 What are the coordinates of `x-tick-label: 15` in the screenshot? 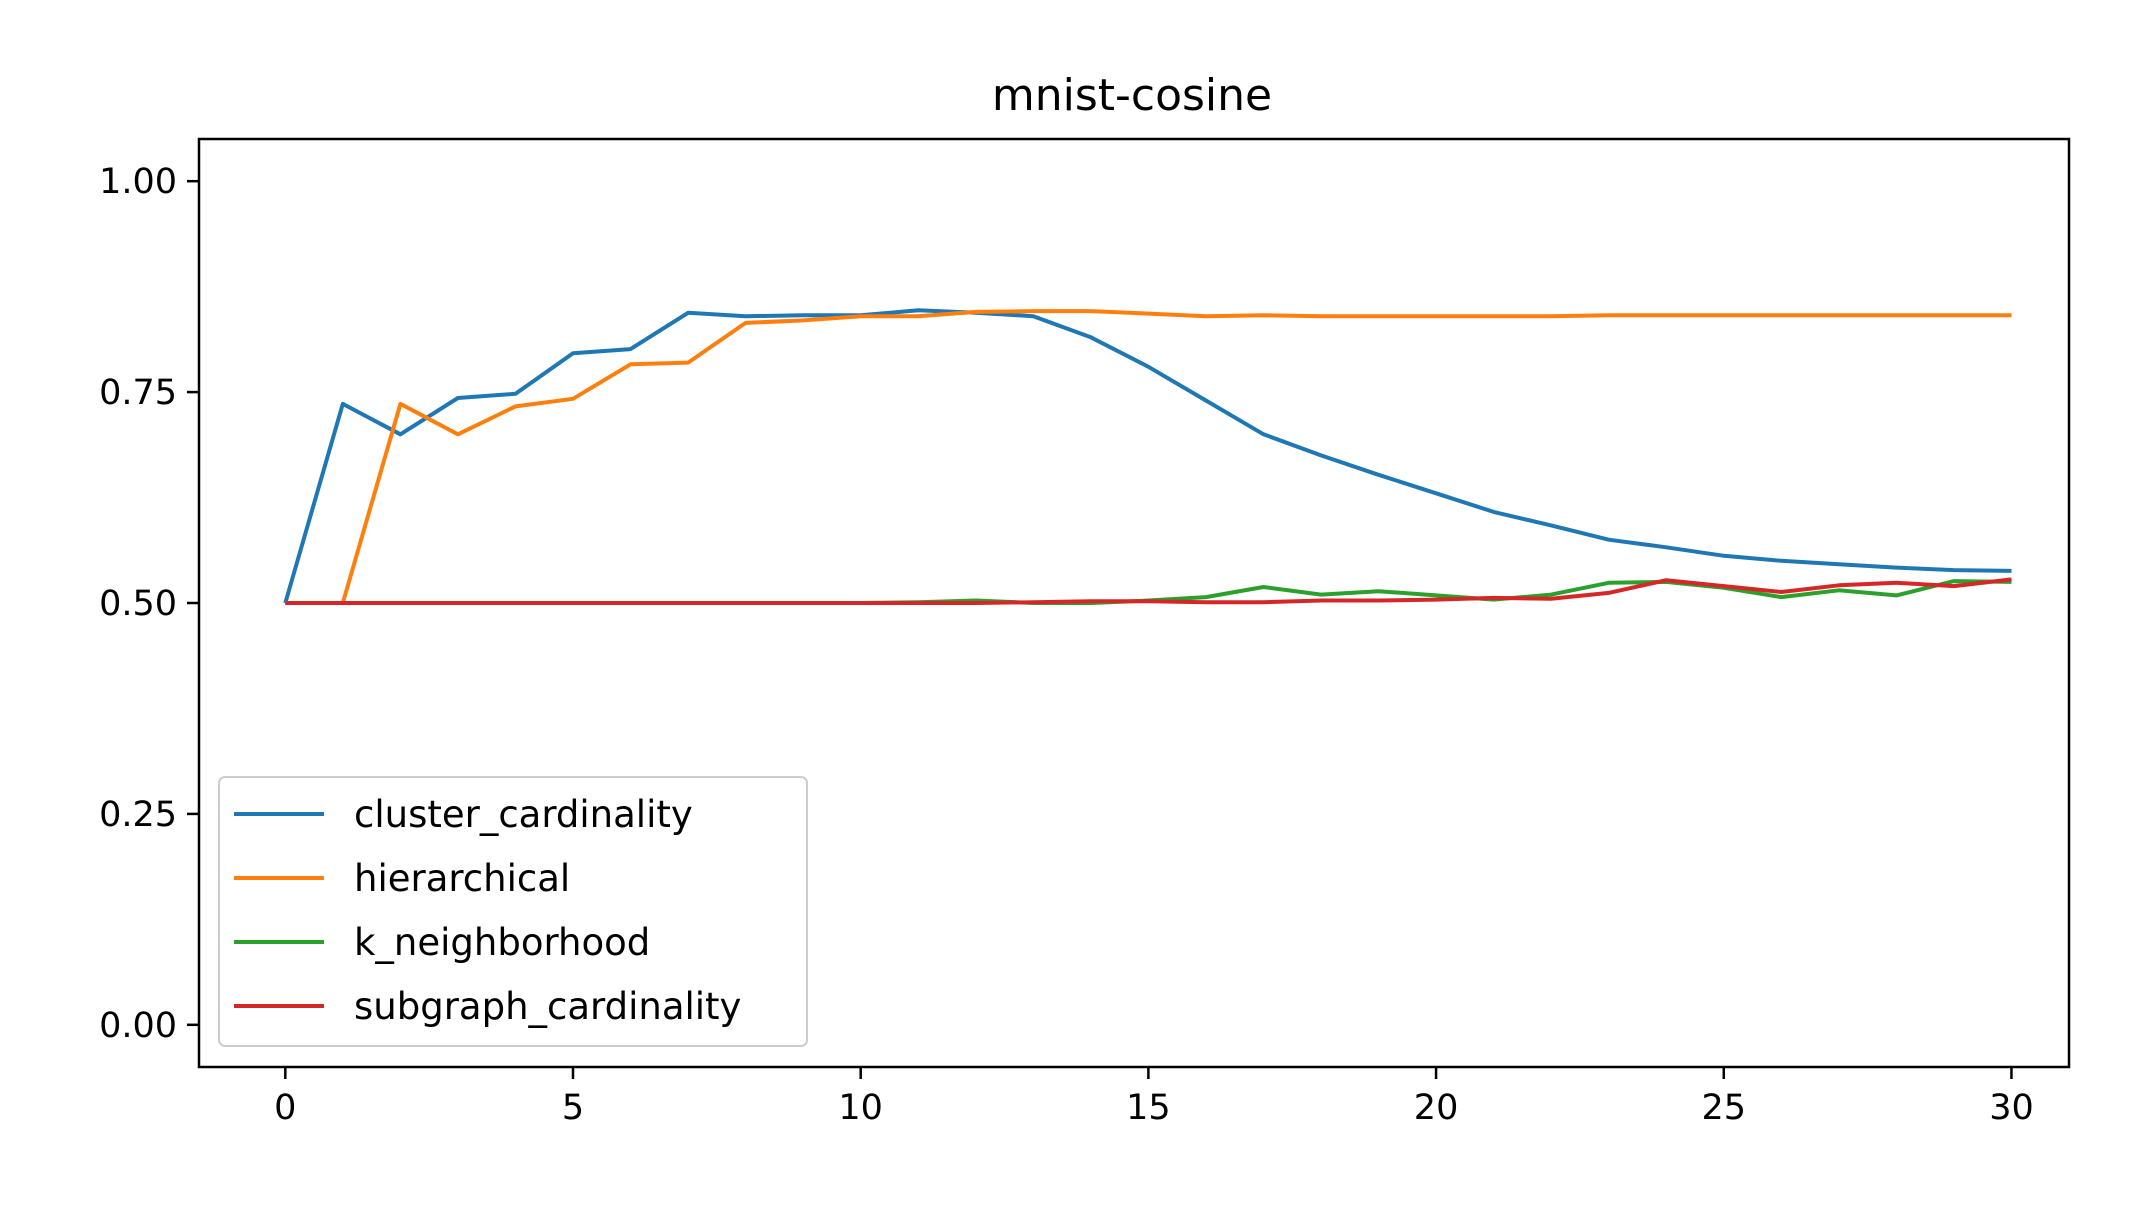 It's located at (1148, 1108).